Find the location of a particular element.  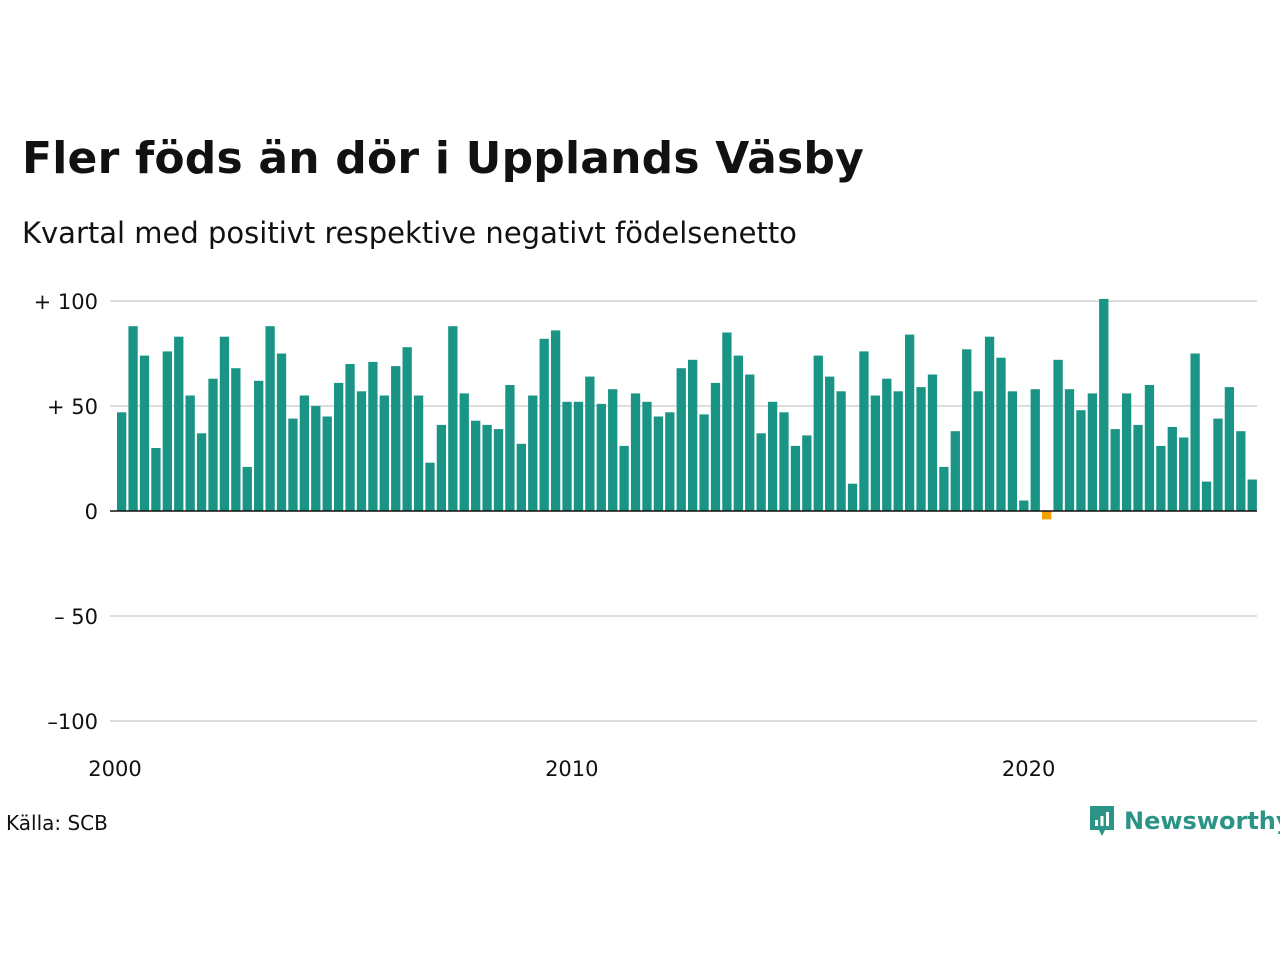

y-tick-label: – 50 is located at coordinates (76, 617).